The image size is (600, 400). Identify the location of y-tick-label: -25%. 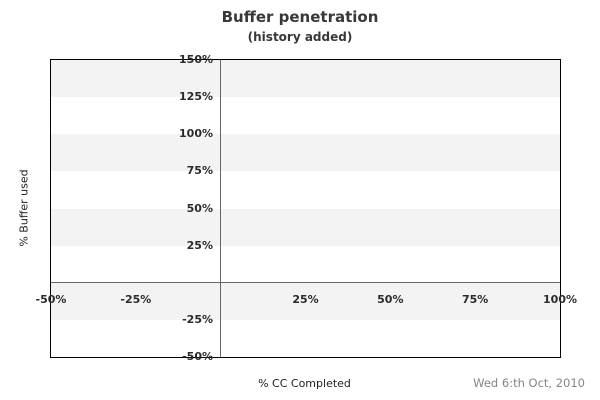
(197, 319).